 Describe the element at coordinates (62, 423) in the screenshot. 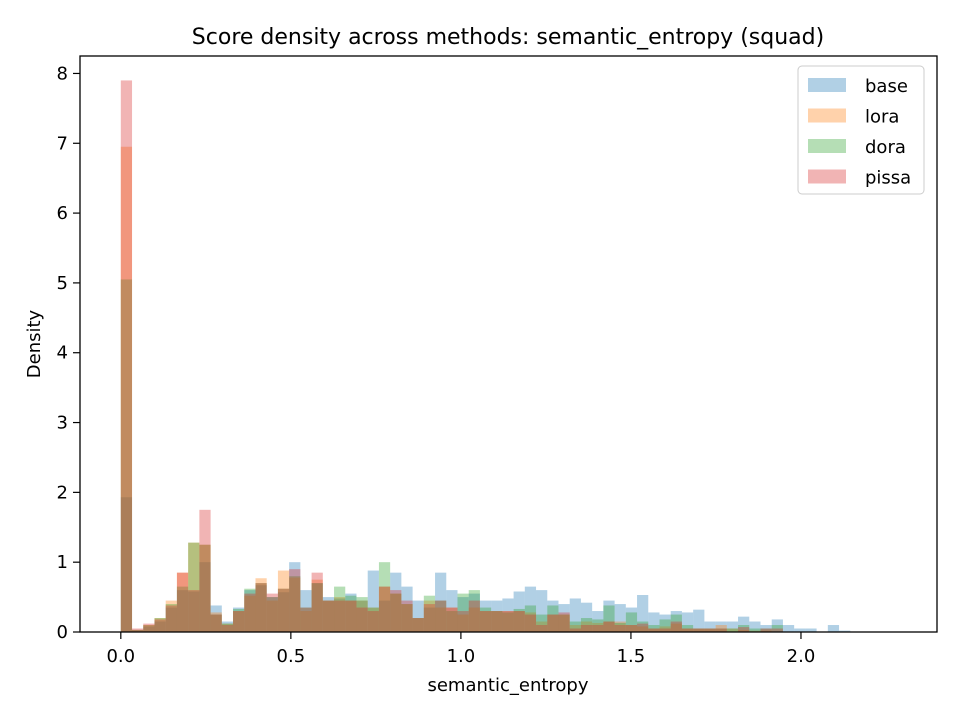

I see `y-tick-label: 3` at that location.